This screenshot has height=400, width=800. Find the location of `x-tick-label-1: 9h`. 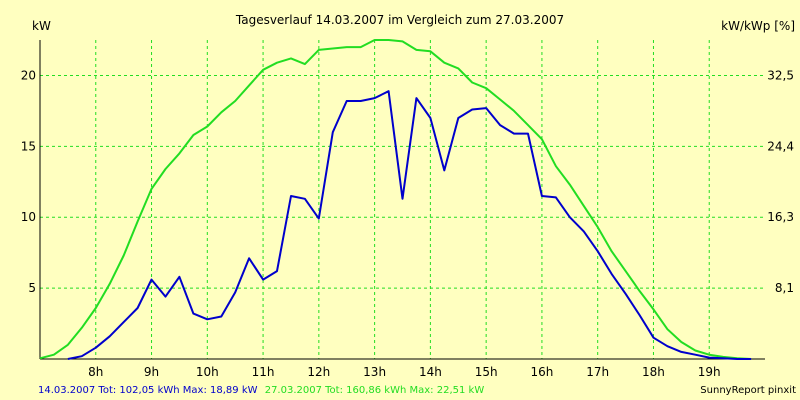

x-tick-label-1: 9h is located at coordinates (151, 372).